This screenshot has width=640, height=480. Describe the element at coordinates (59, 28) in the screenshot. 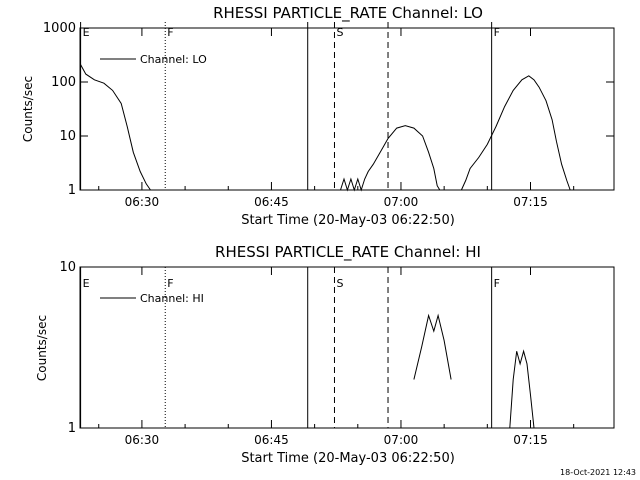

I see `y-tick-label: 1000` at that location.